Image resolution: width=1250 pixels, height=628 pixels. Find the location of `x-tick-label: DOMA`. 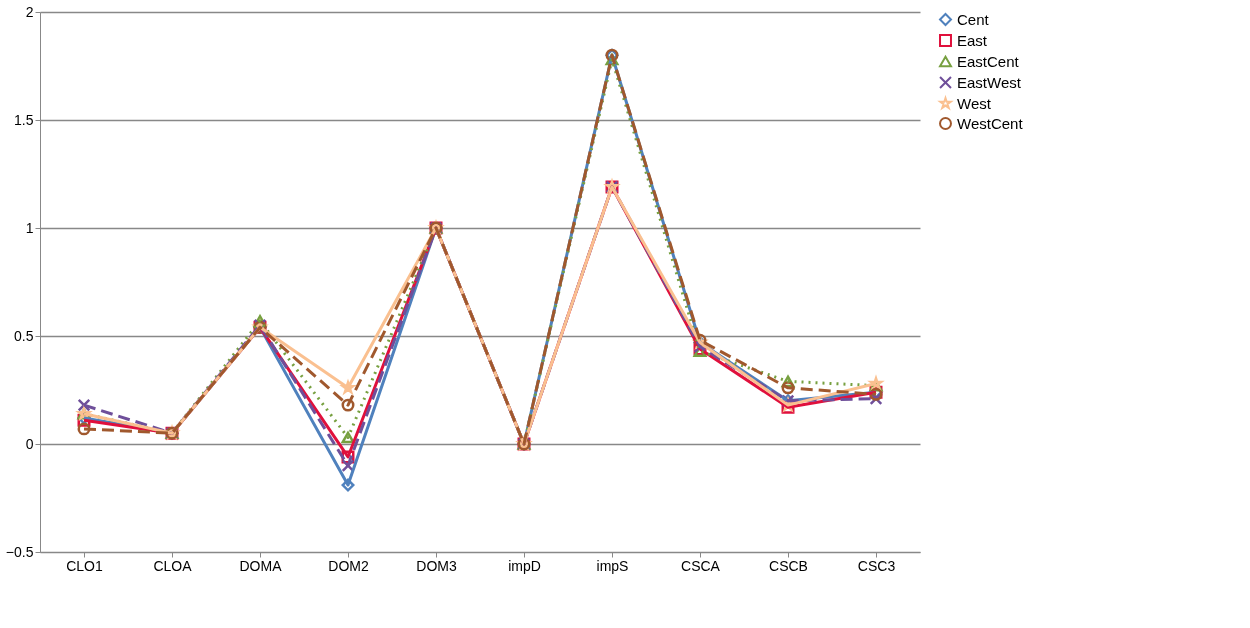

x-tick-label: DOMA is located at coordinates (261, 565).